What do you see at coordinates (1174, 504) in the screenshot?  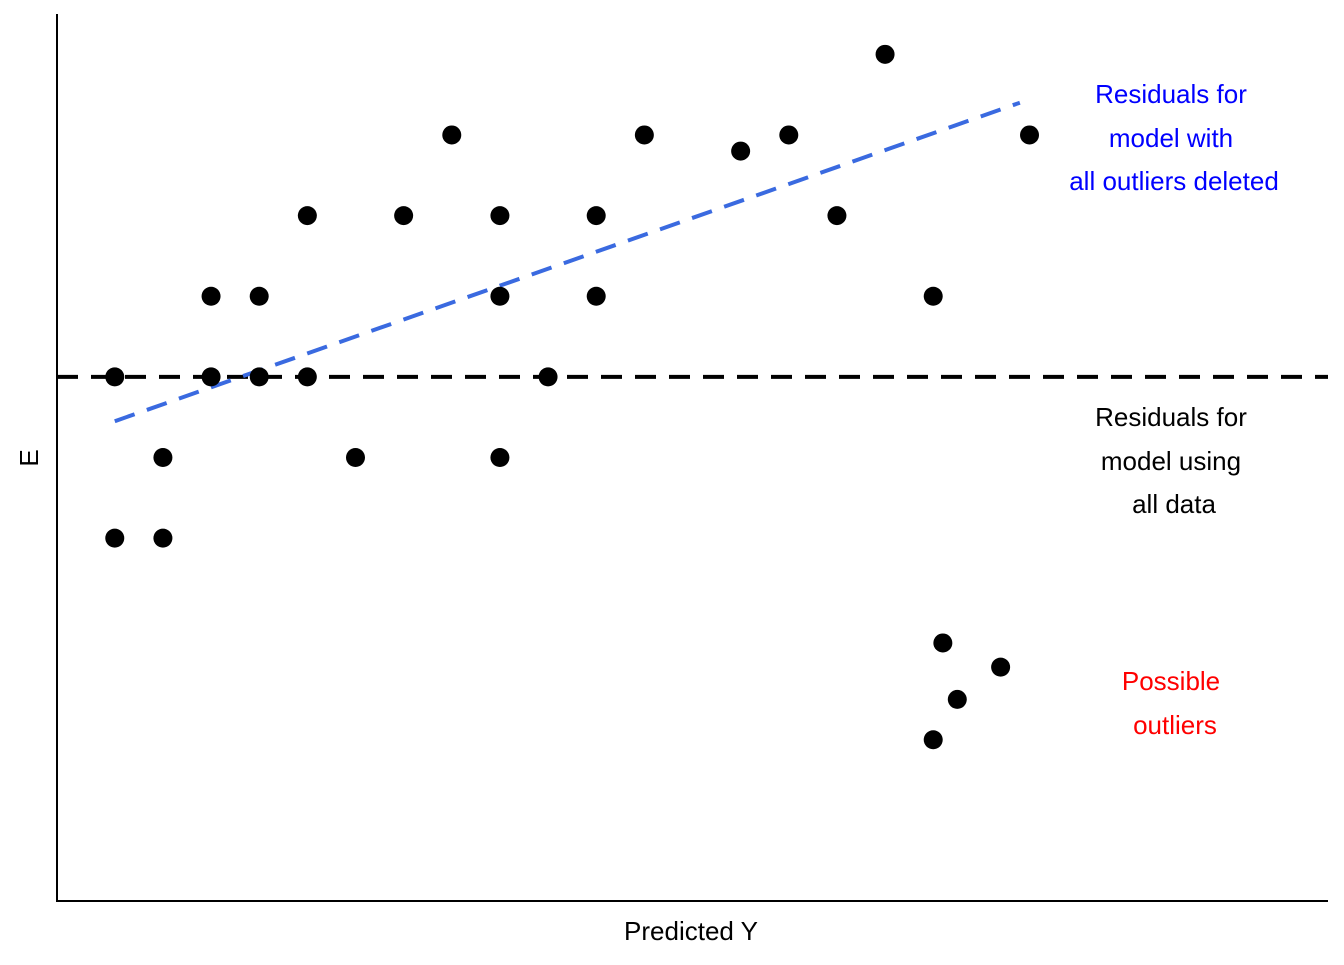 I see `annotation-all-data-line-3: all data` at bounding box center [1174, 504].